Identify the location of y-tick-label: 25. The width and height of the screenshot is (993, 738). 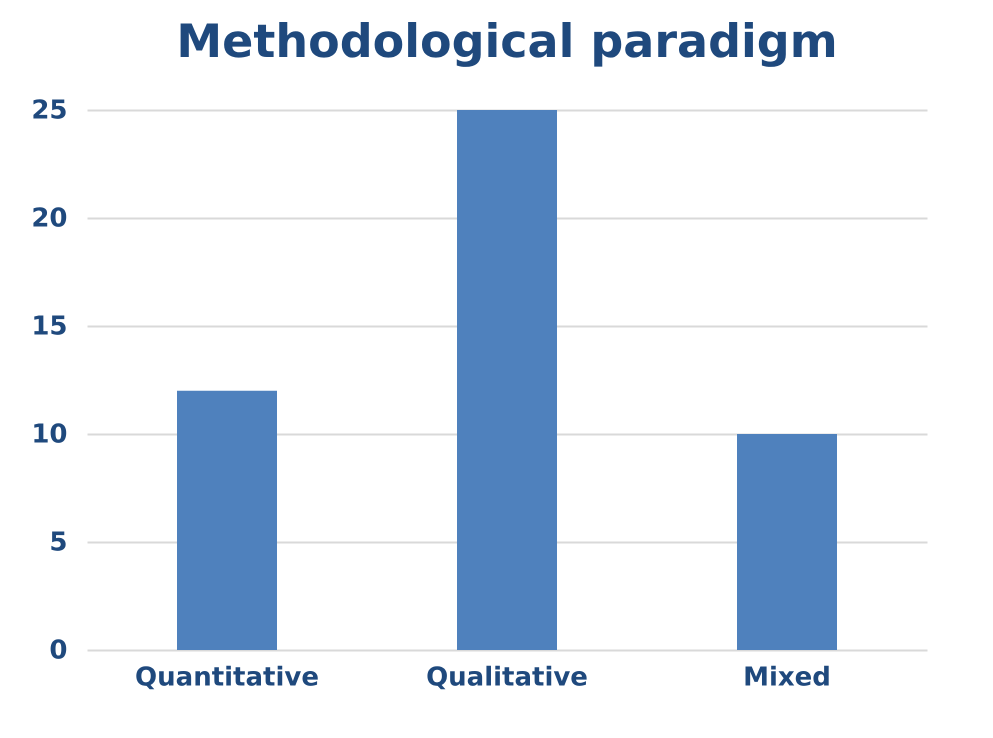
(49, 111).